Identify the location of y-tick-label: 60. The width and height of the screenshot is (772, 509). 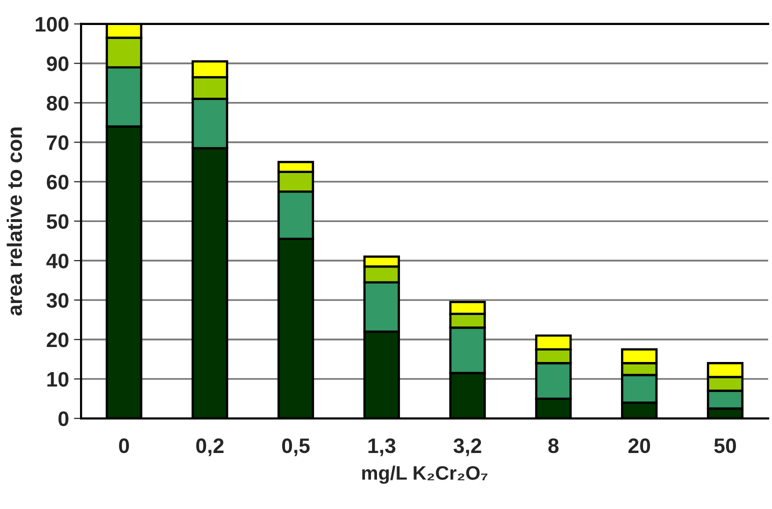
(57, 182).